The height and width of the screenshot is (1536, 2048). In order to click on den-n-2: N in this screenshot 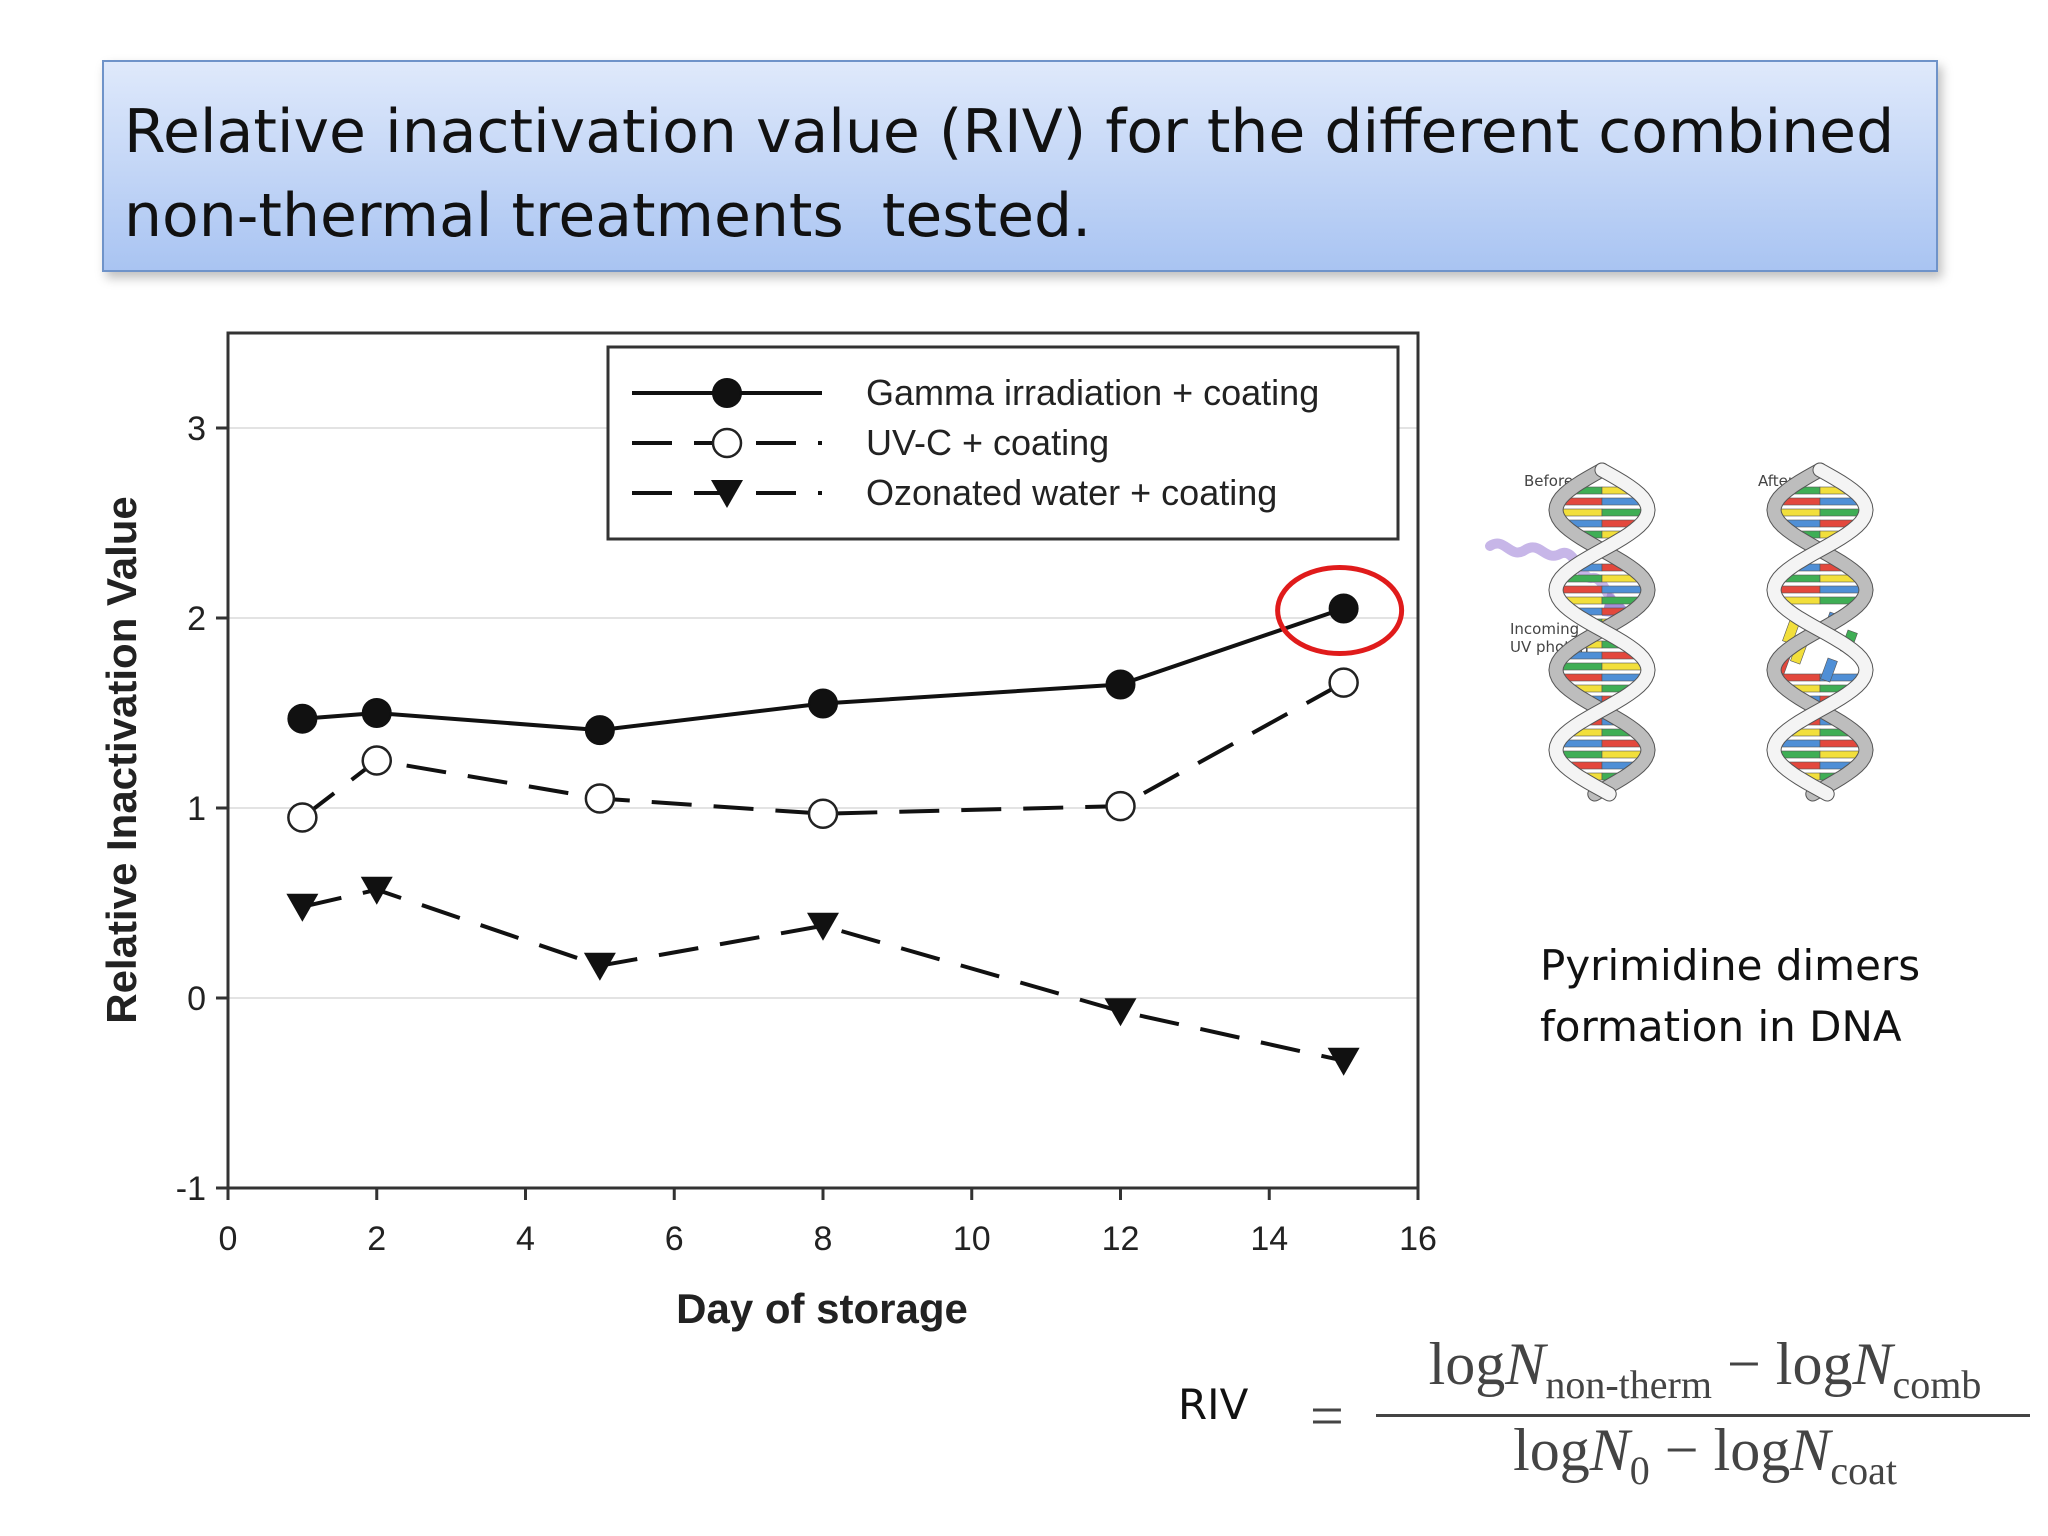, I will do `click(1810, 1450)`.